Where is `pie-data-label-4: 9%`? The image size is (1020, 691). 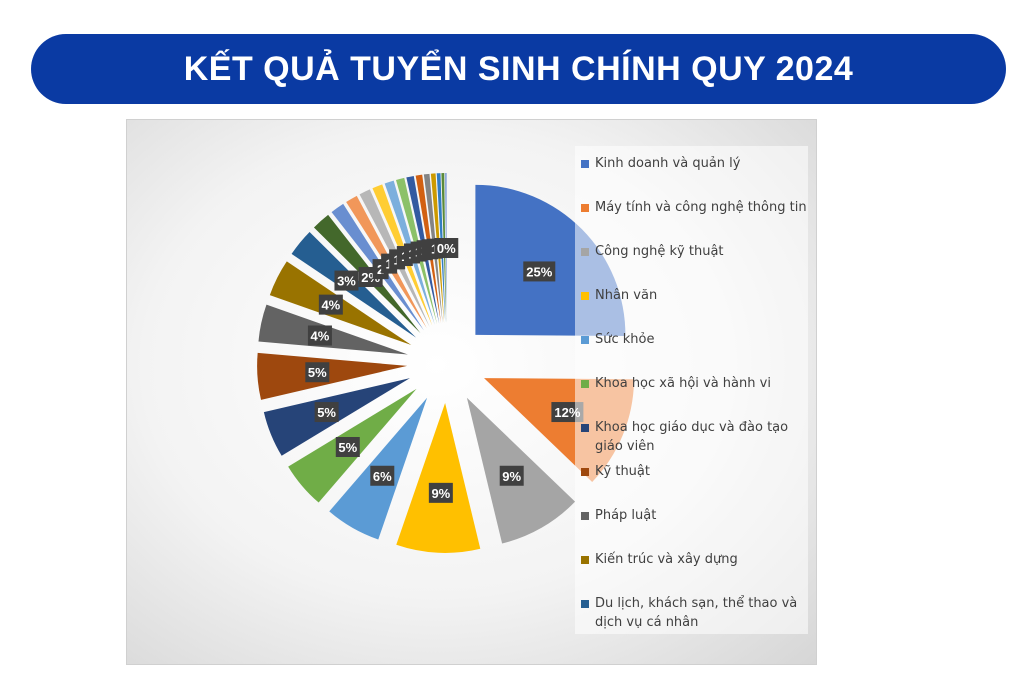
pie-data-label-4: 9% is located at coordinates (440, 492).